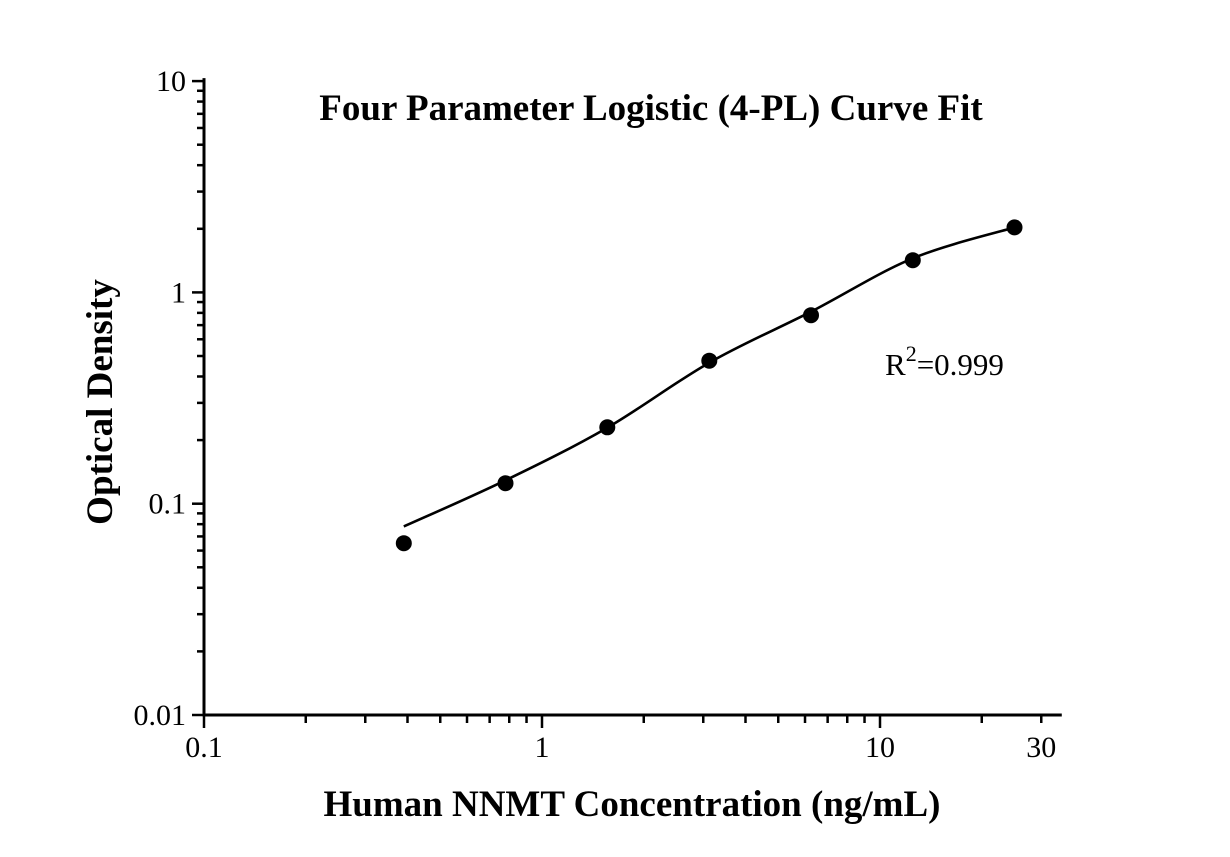 Image resolution: width=1230 pixels, height=857 pixels. Describe the element at coordinates (171, 81) in the screenshot. I see `y-tick-label: 10` at that location.